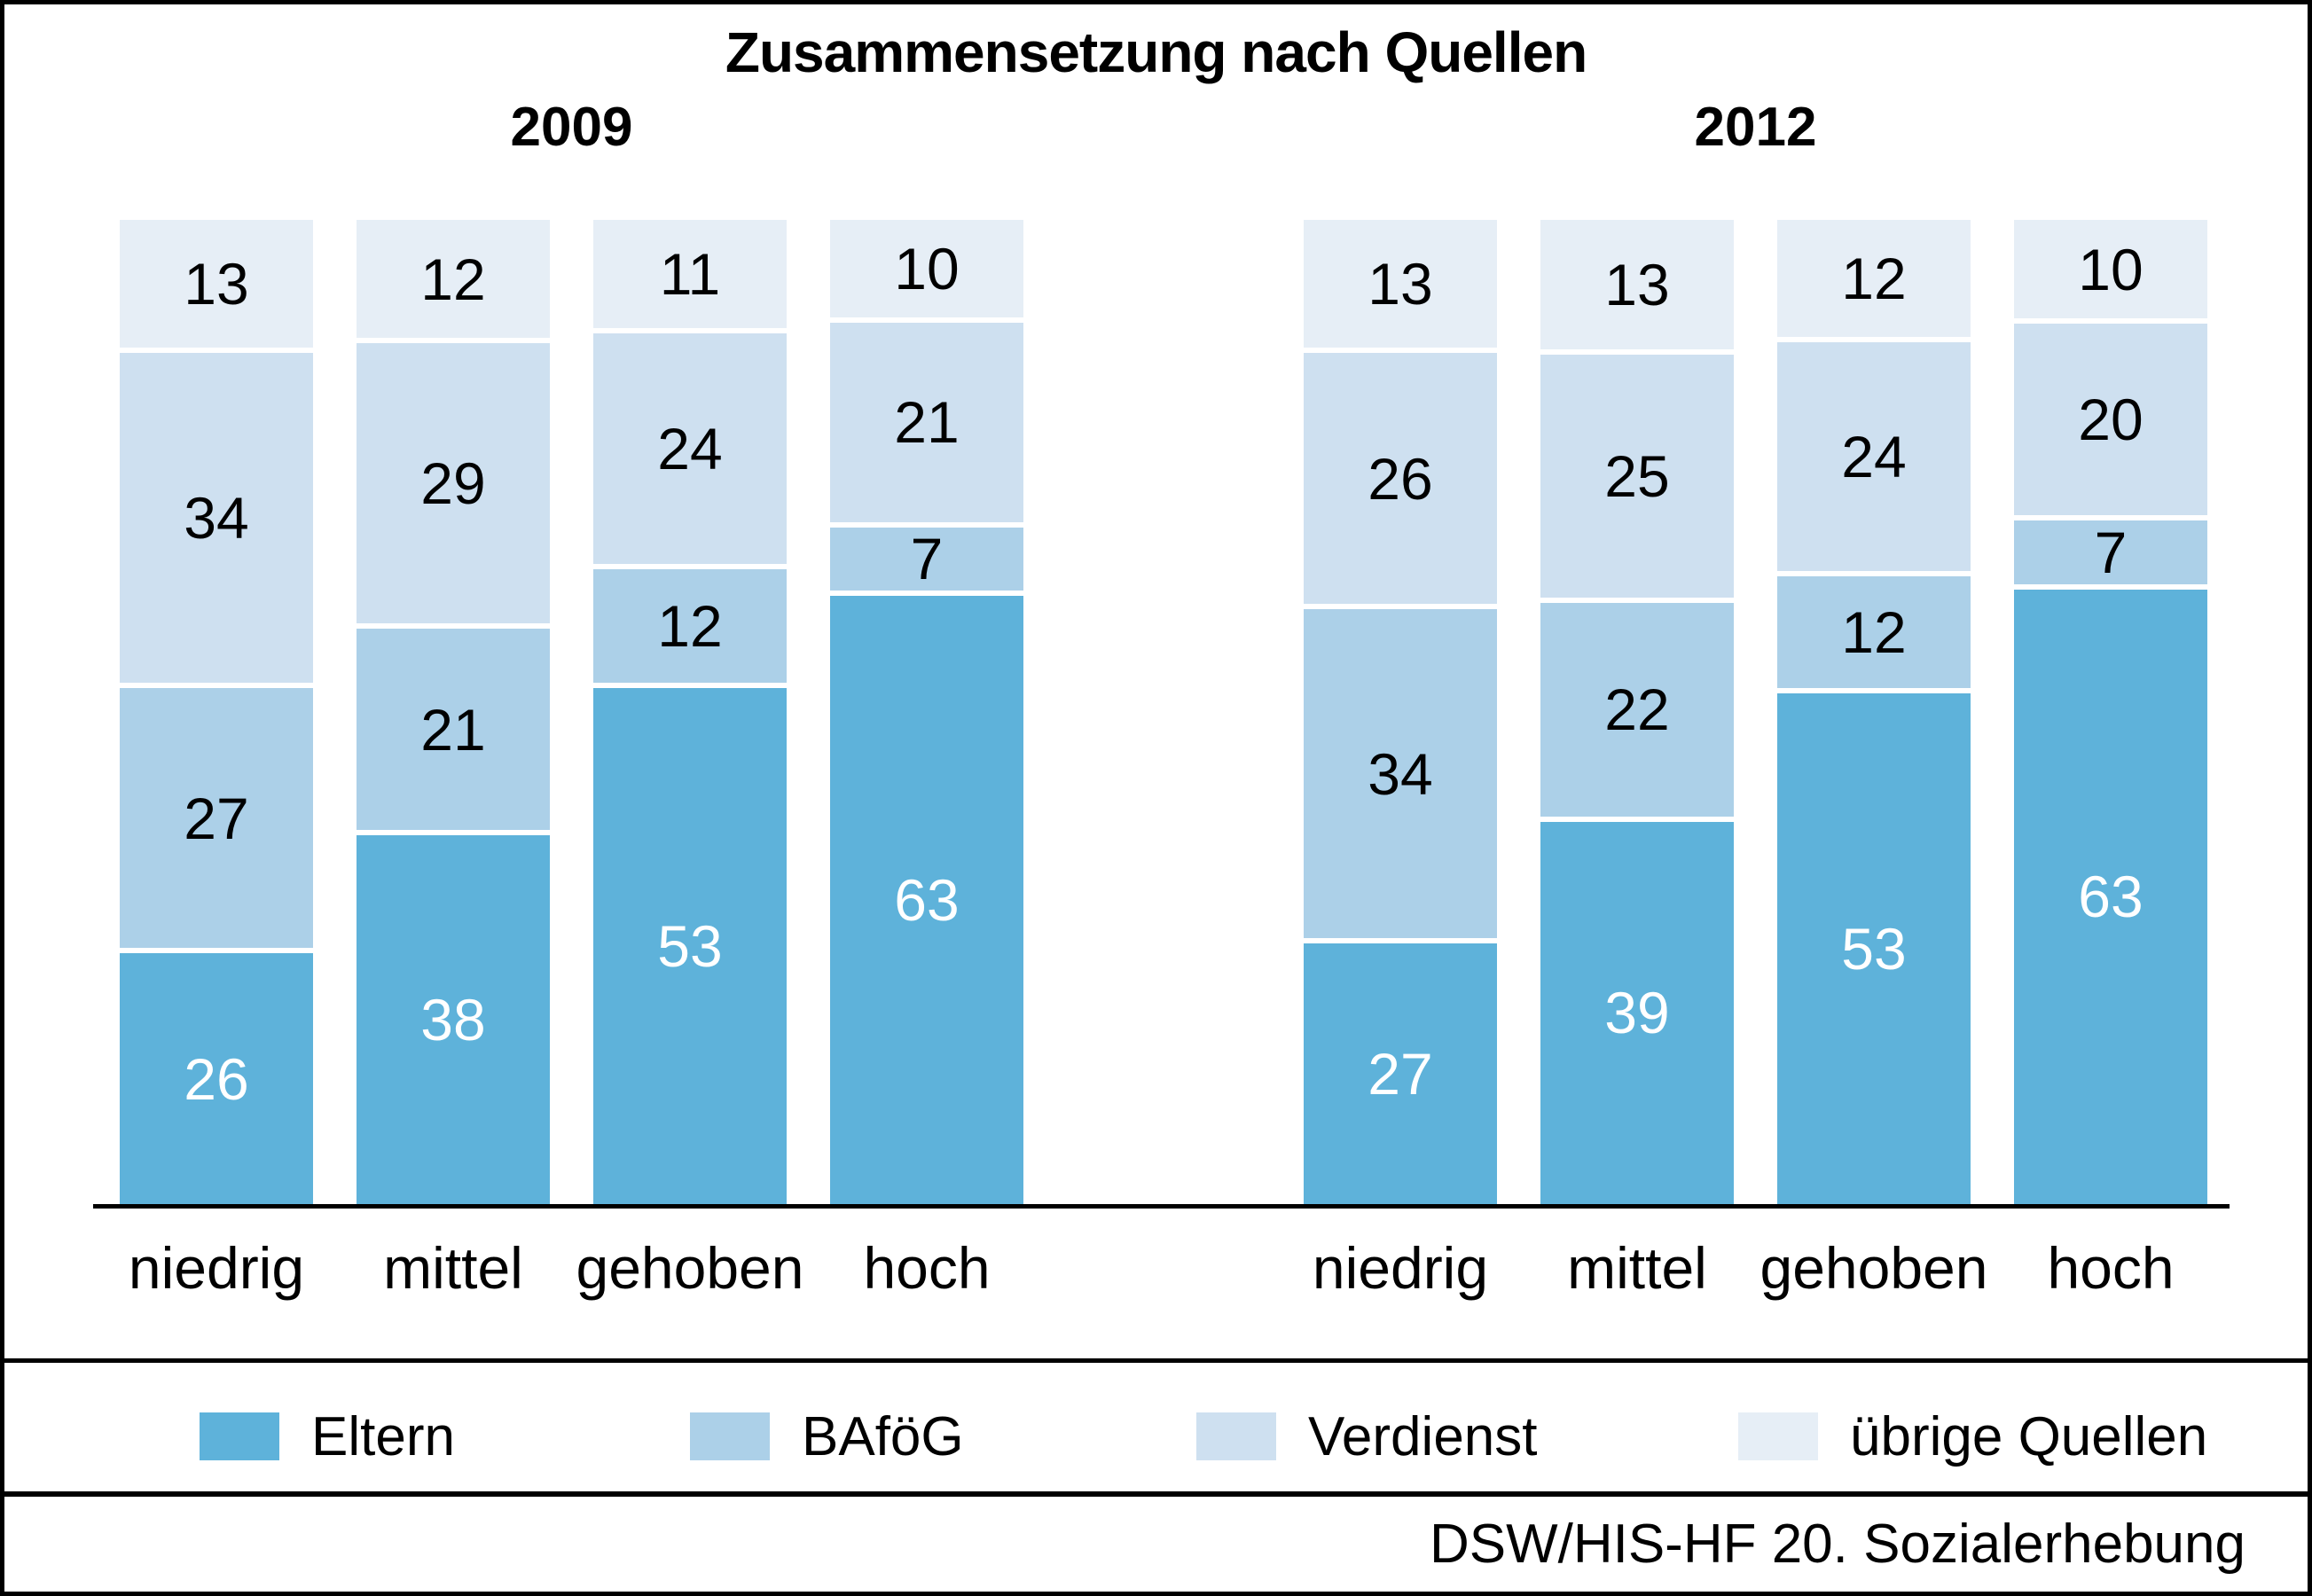 This screenshot has width=2312, height=1596. What do you see at coordinates (453, 484) in the screenshot?
I see `value-label: 29` at bounding box center [453, 484].